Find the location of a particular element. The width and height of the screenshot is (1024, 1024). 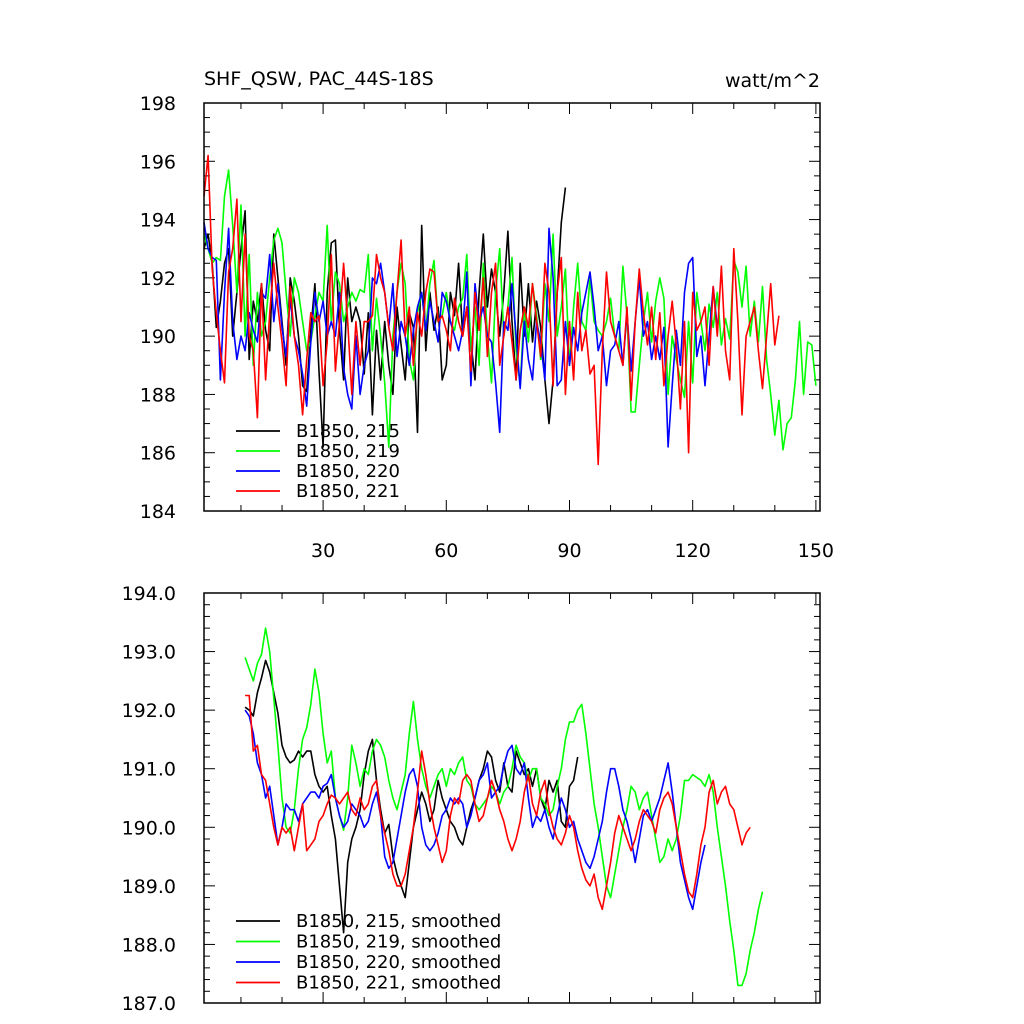

y-tick-label: 192.0 is located at coordinates (149, 711).